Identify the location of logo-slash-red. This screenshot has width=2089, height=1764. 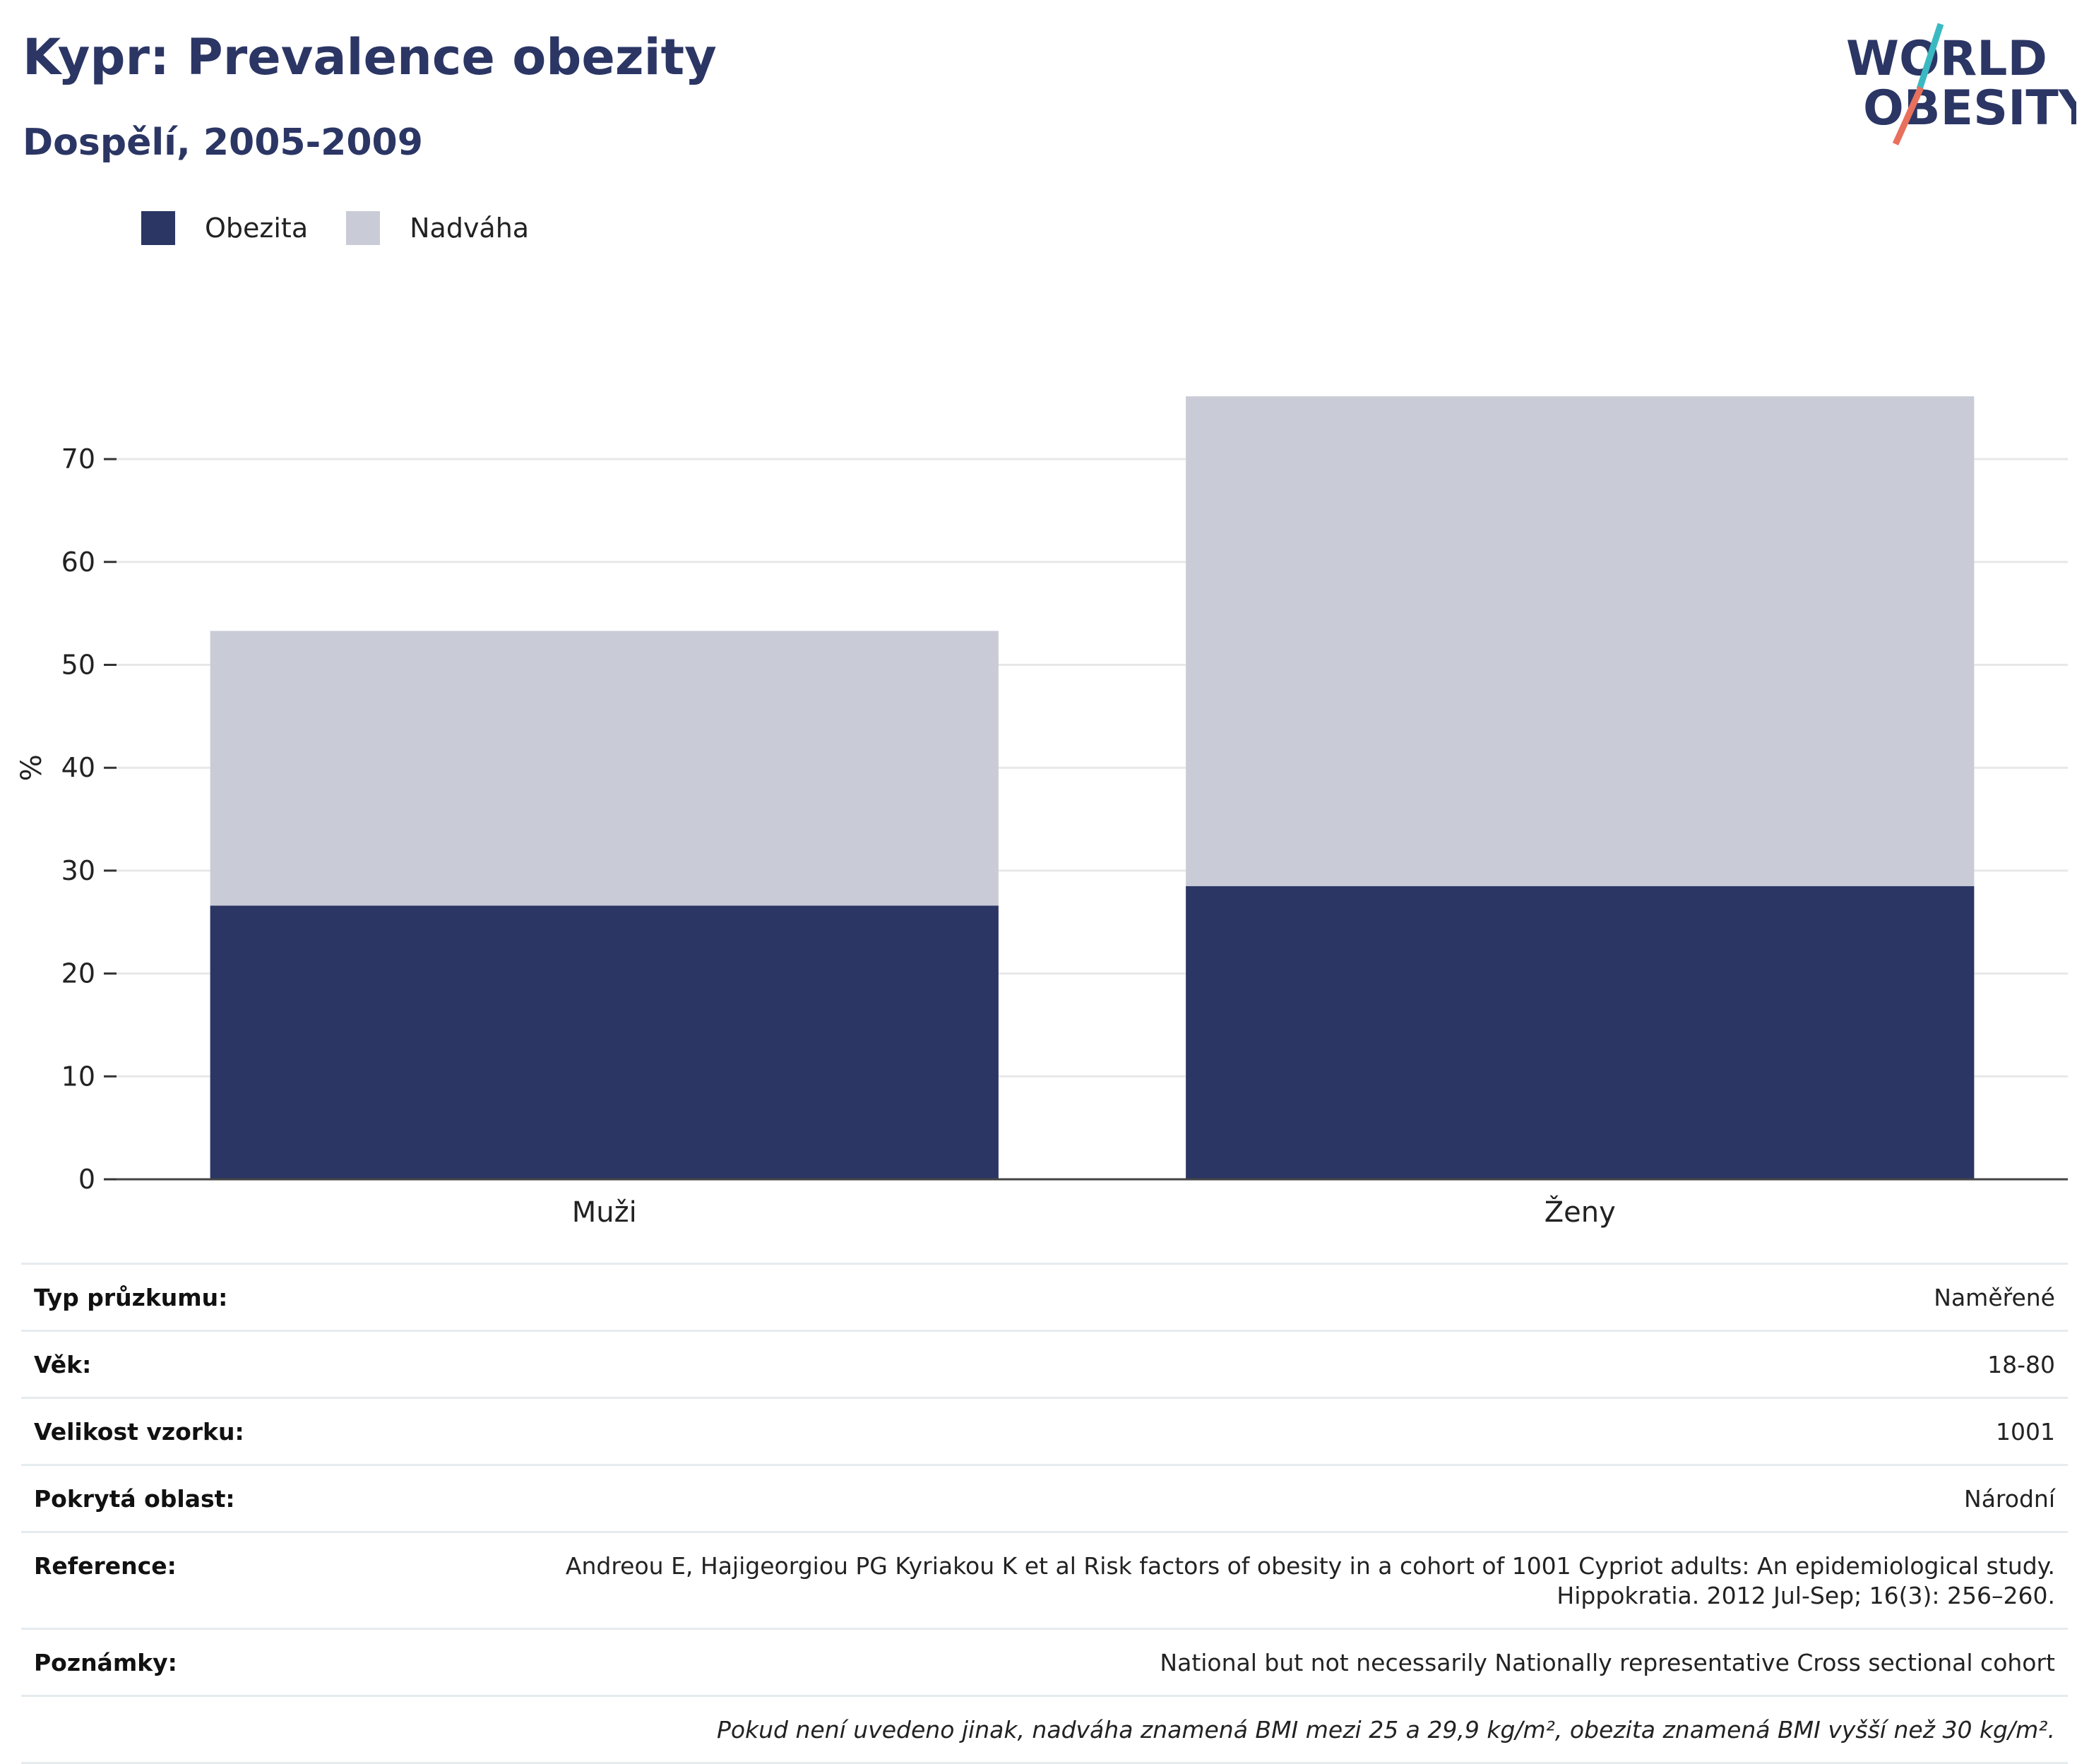
(1908, 115).